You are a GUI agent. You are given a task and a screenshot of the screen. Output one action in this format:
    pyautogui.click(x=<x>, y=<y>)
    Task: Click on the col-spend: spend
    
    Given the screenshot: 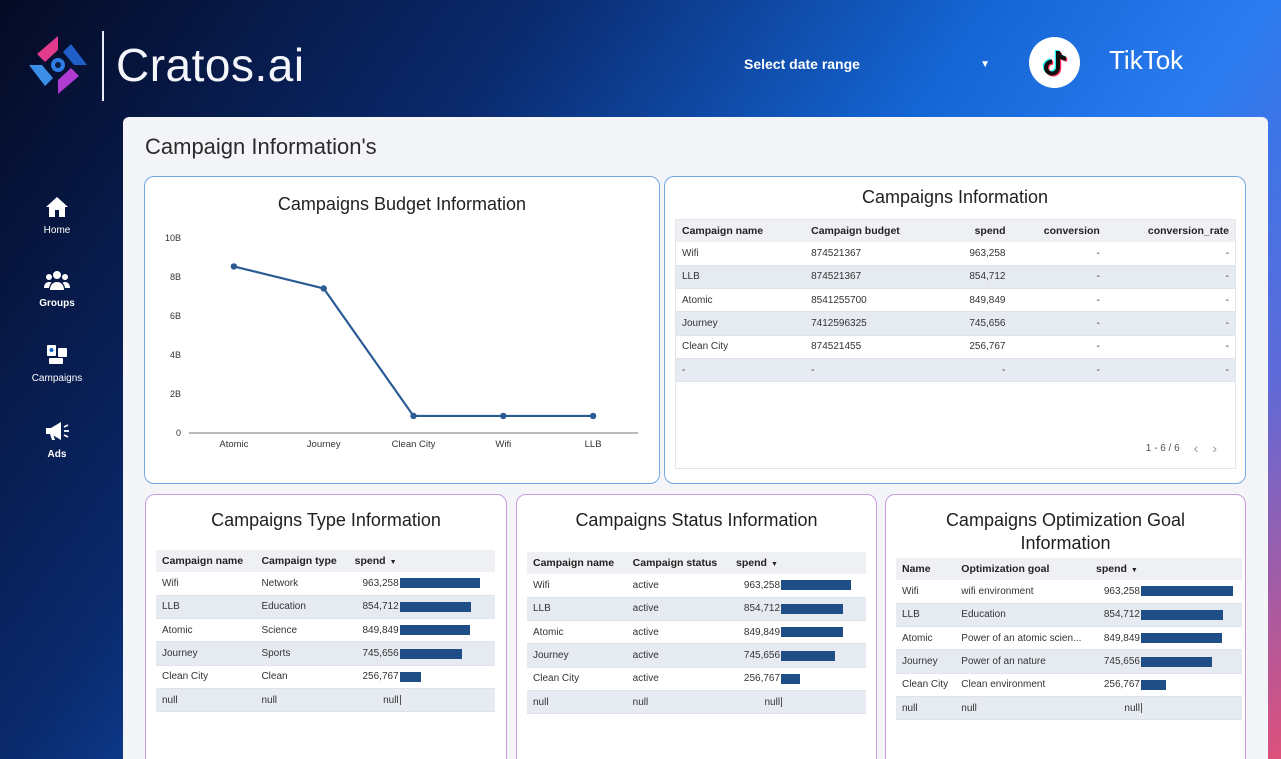 What is the action you would take?
    pyautogui.click(x=978, y=231)
    